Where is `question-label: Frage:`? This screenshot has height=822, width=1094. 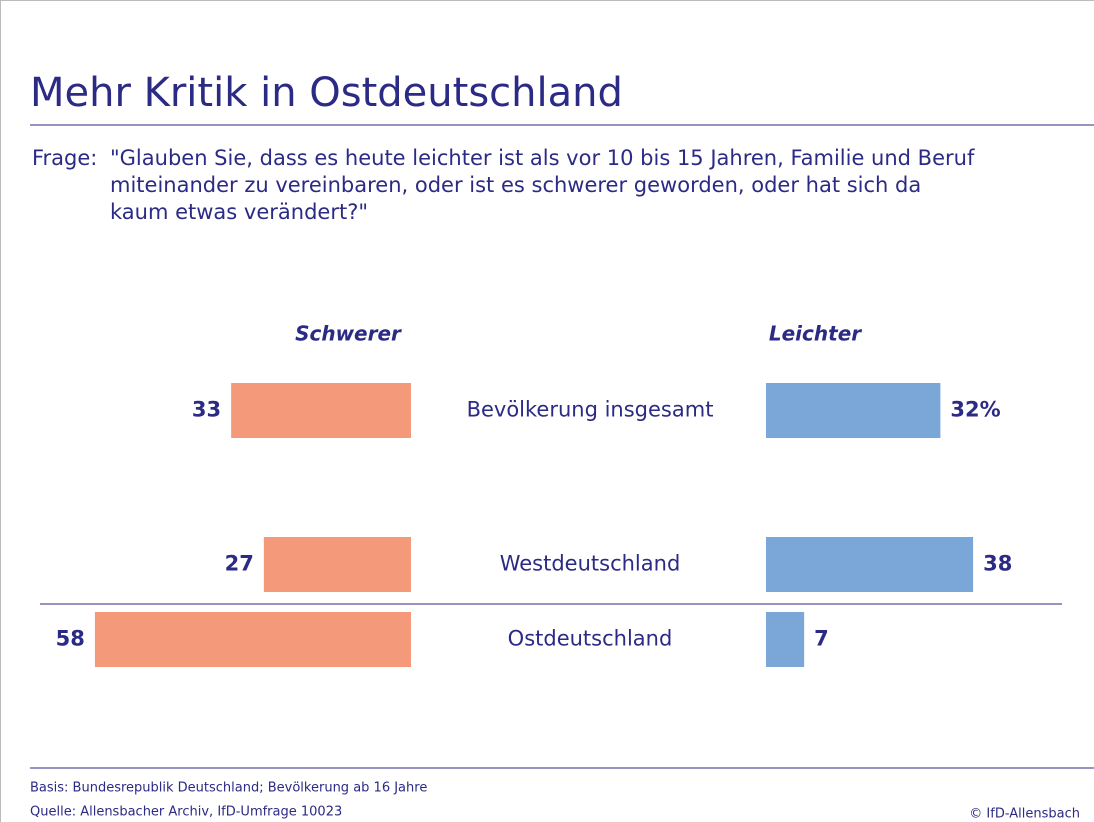
question-label: Frage: is located at coordinates (64, 158).